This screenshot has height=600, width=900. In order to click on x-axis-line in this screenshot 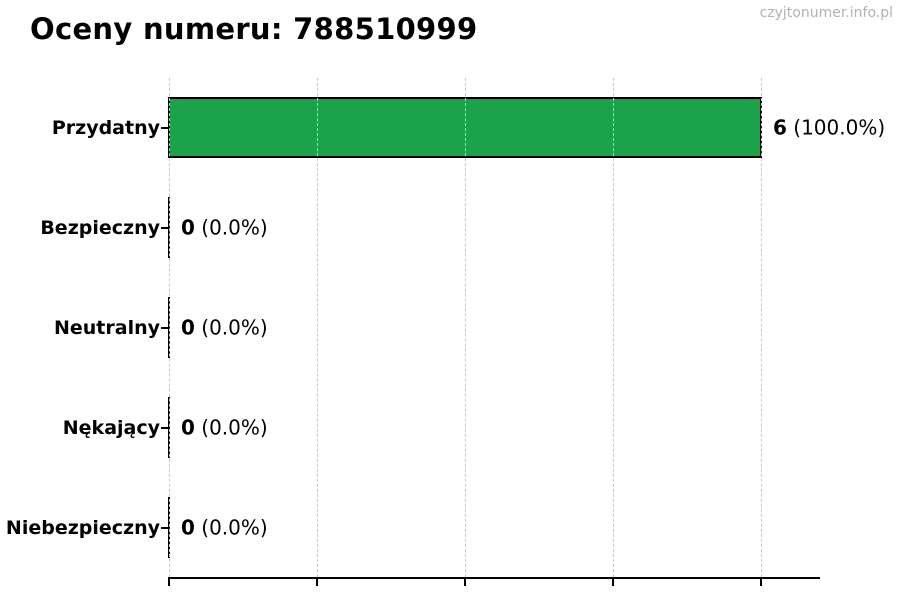, I will do `click(494, 578)`.